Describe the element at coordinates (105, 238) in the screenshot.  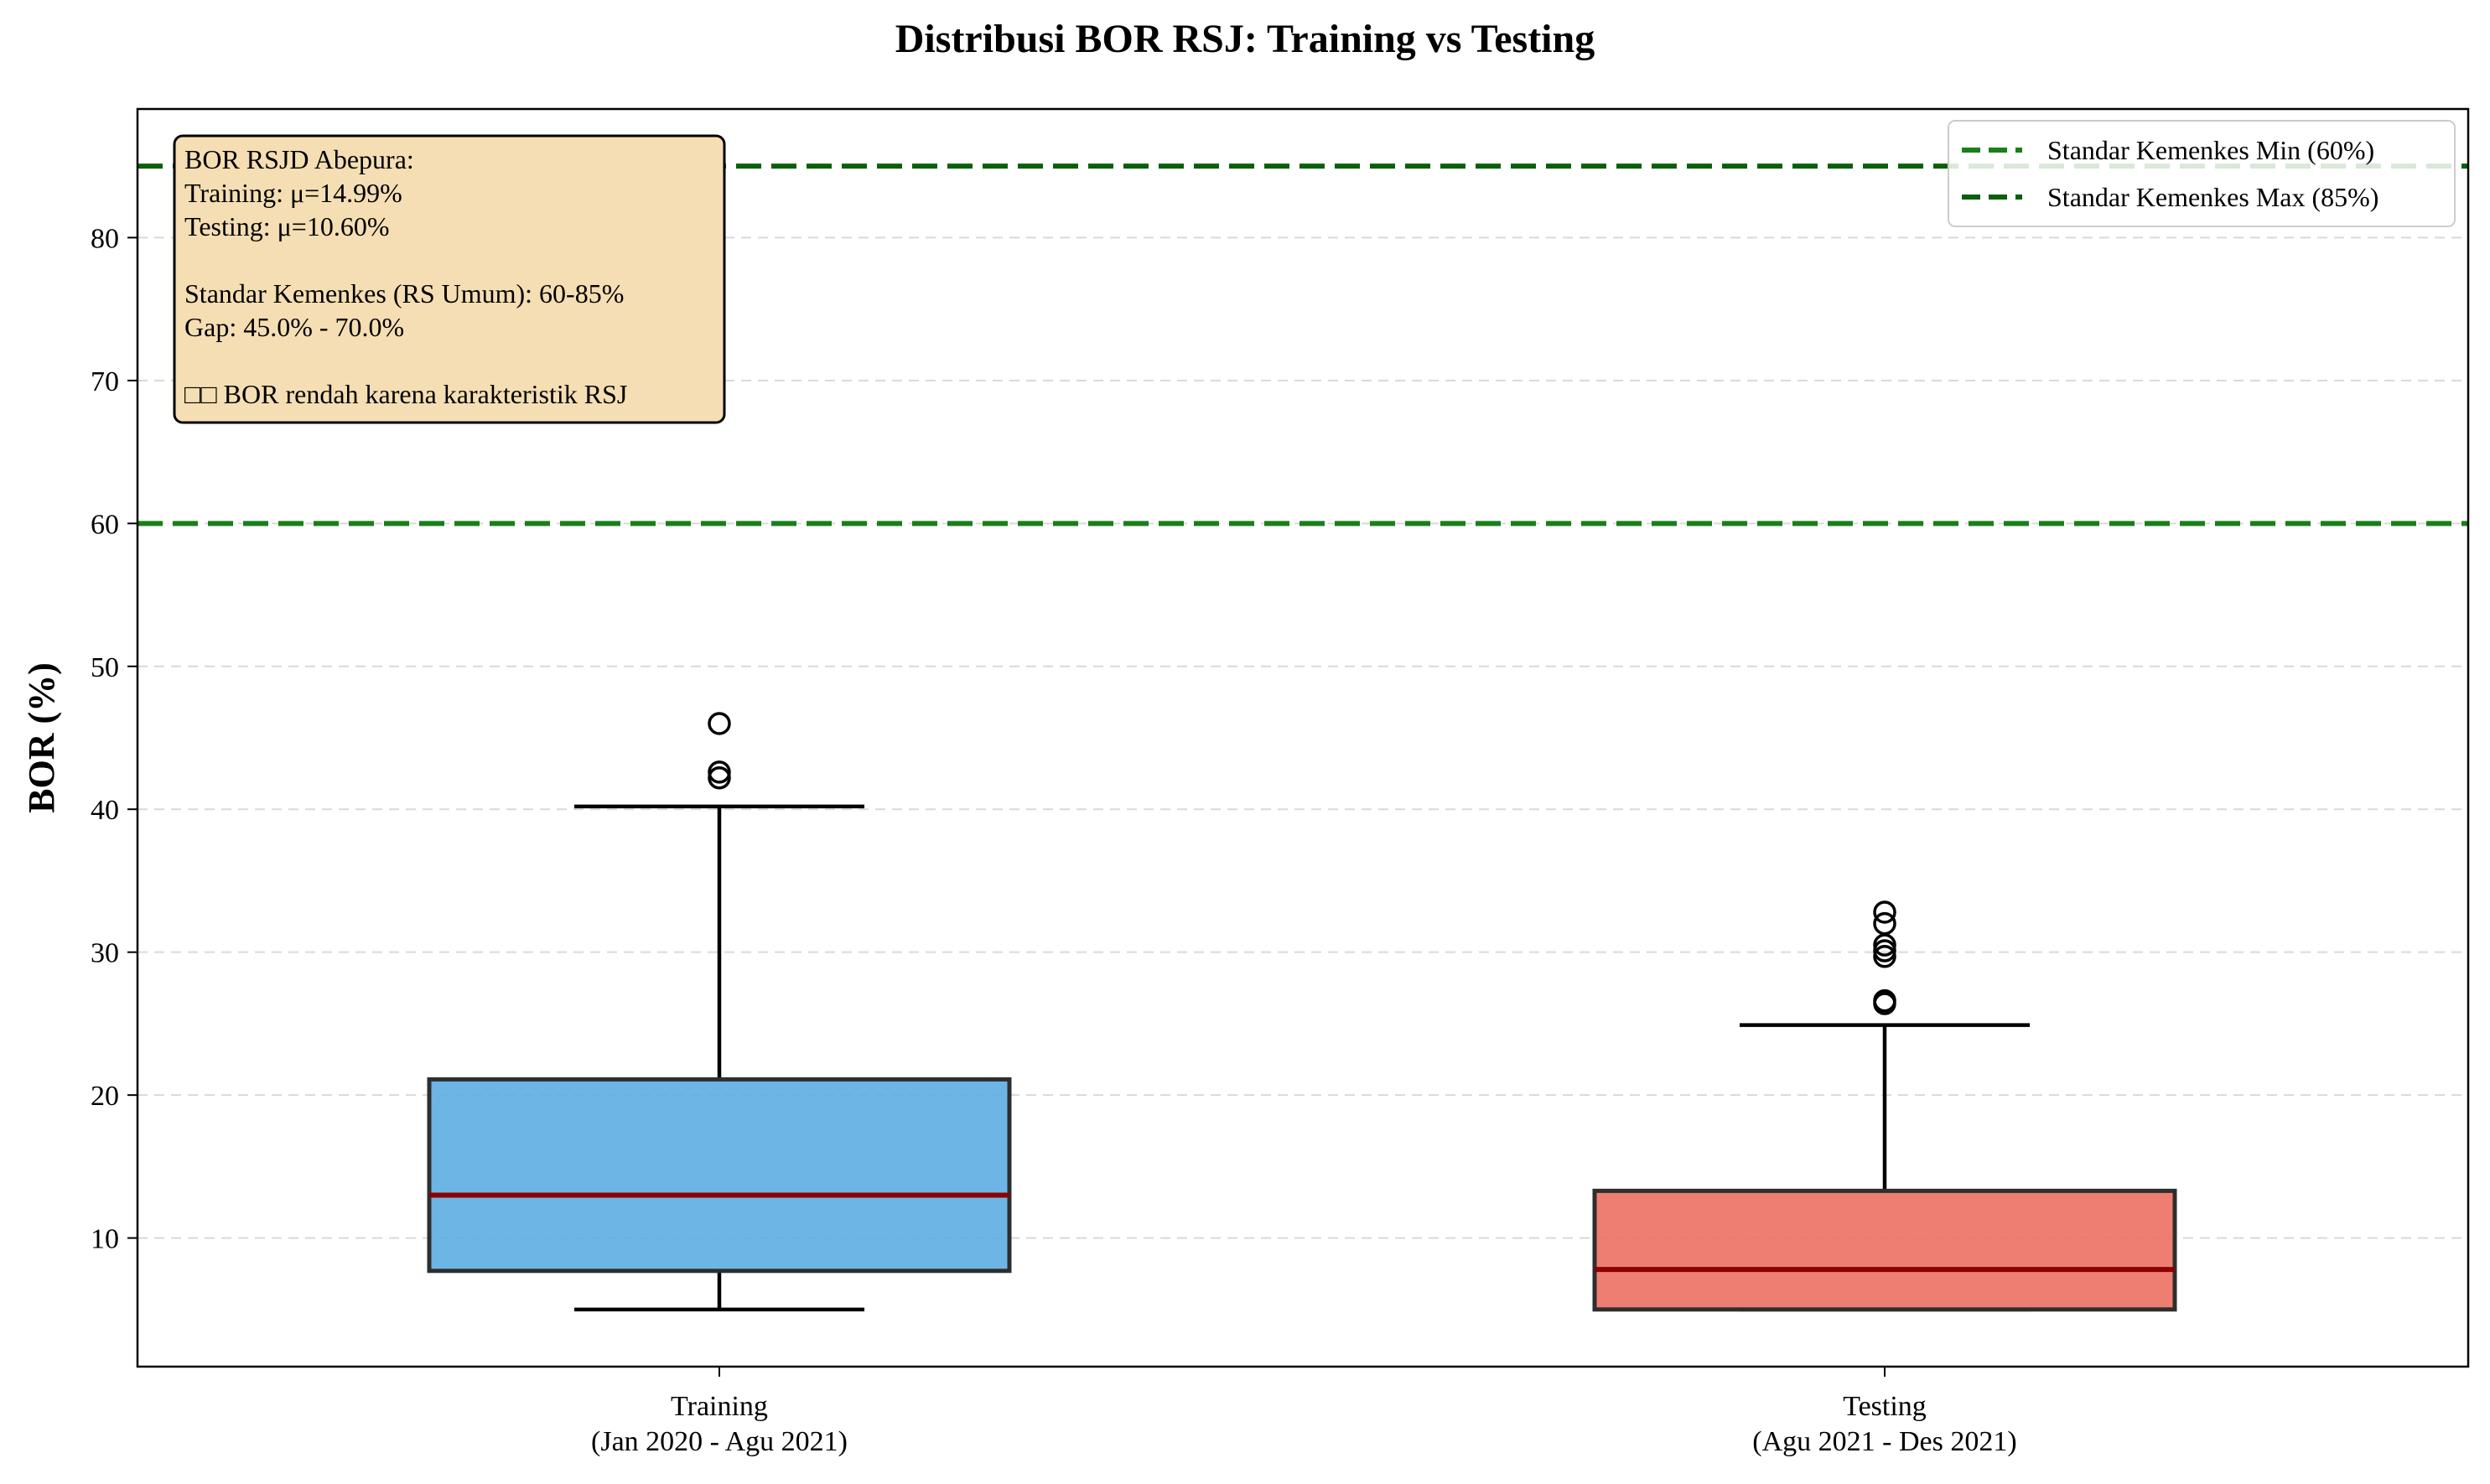
I see `y-tick-label: 80` at that location.